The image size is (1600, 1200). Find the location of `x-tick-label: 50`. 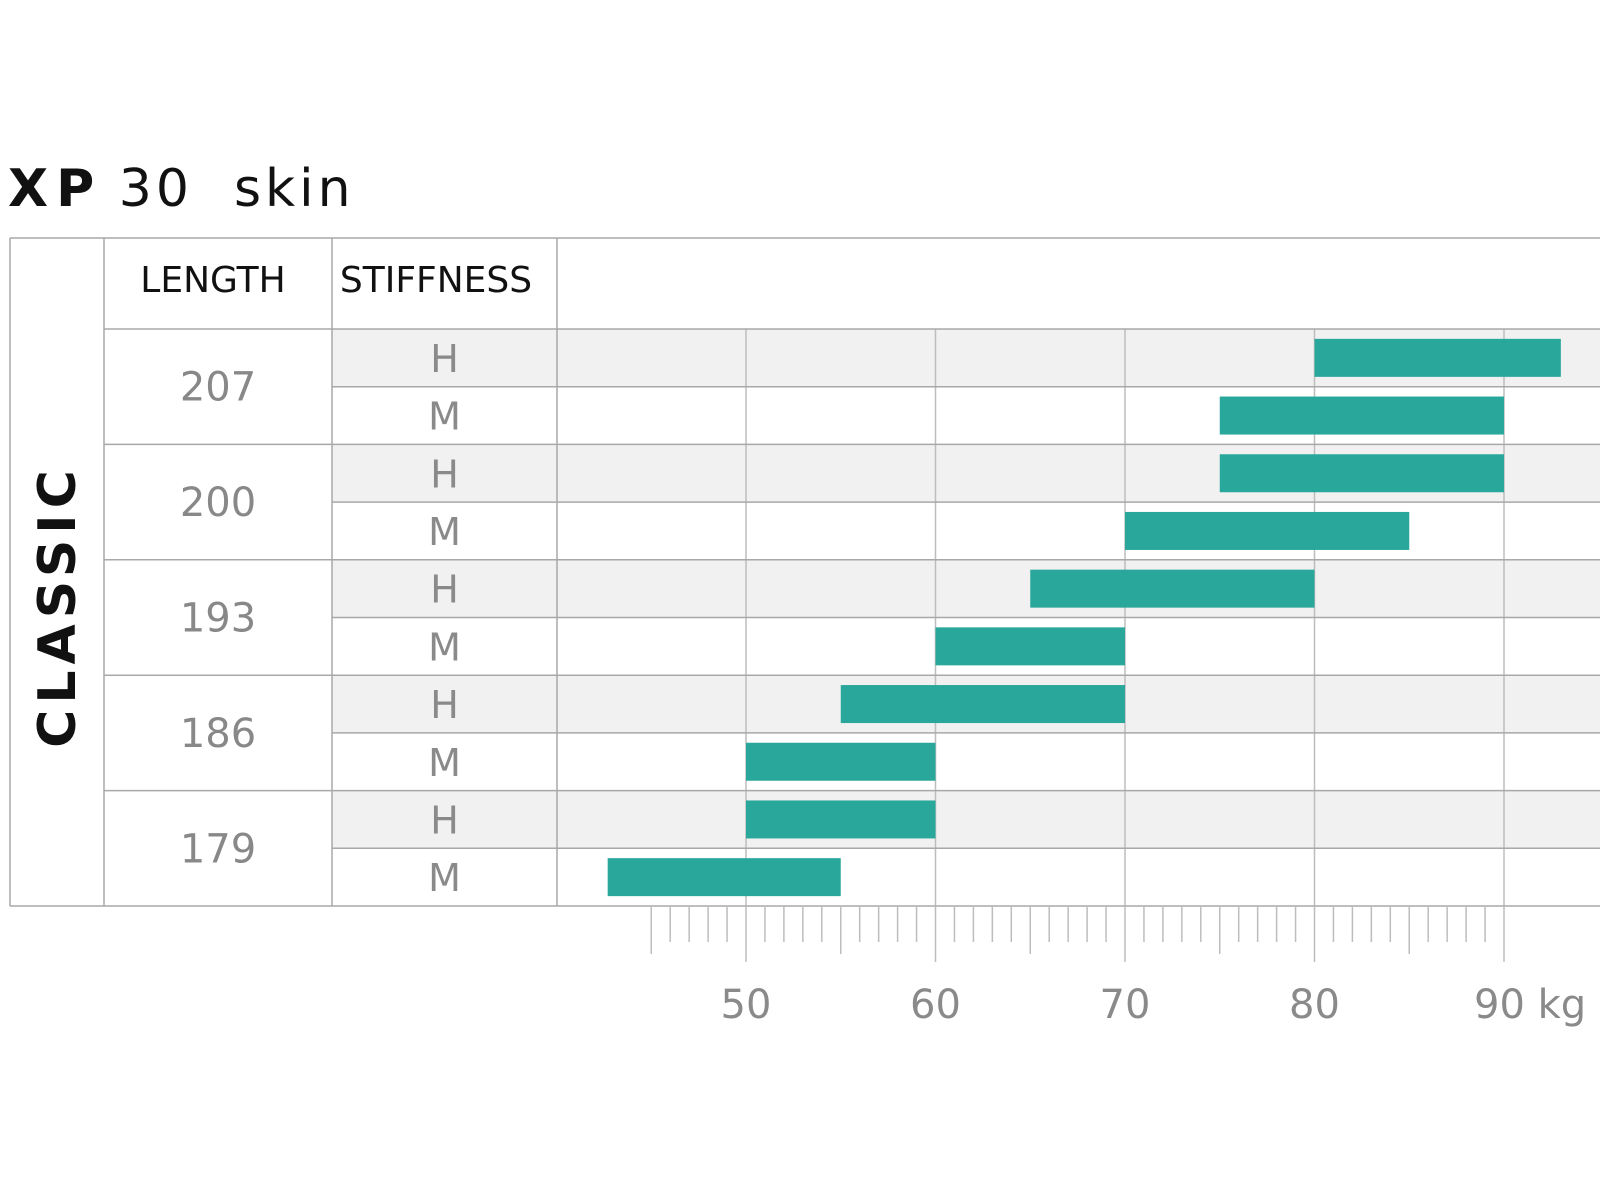

x-tick-label: 50 is located at coordinates (746, 1005).